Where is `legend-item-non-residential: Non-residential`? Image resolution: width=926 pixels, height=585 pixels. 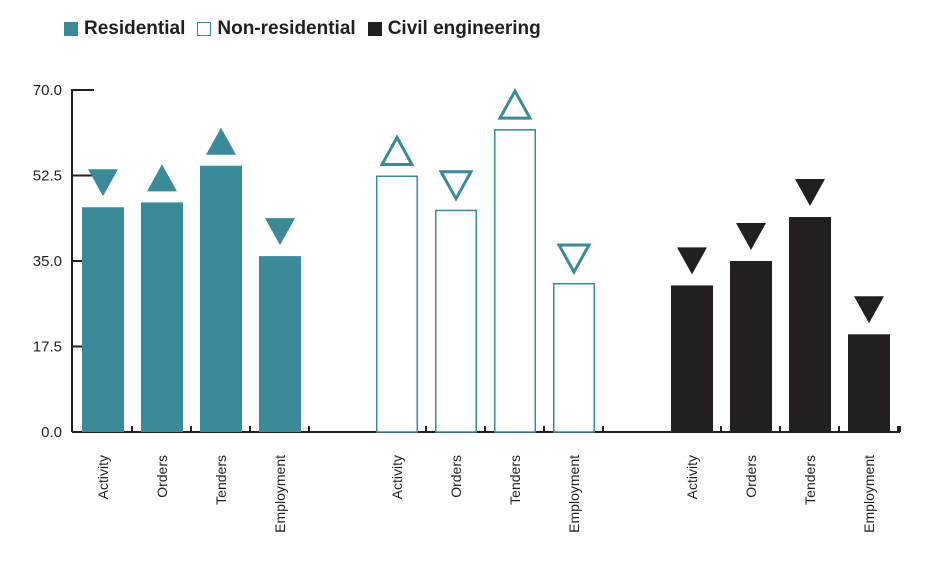
legend-item-non-residential: Non-residential is located at coordinates (276, 29).